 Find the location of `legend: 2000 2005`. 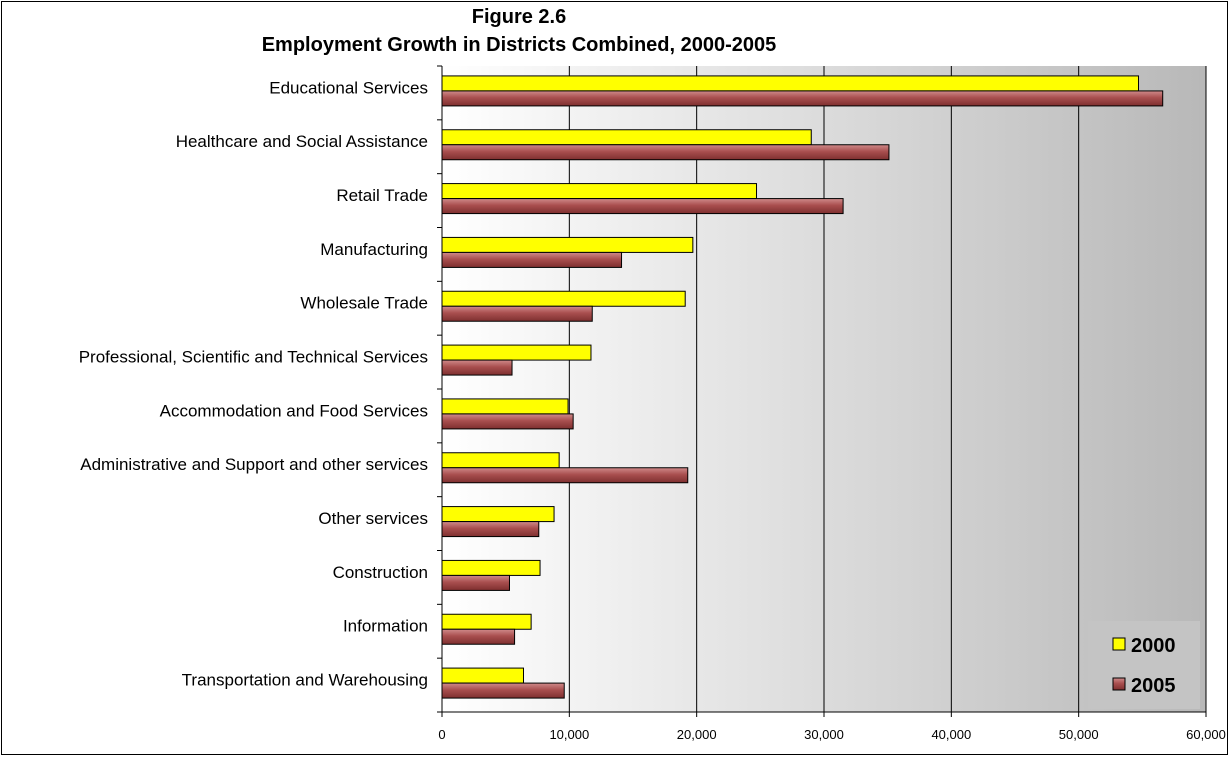

legend: 2000 2005 is located at coordinates (1144, 665).